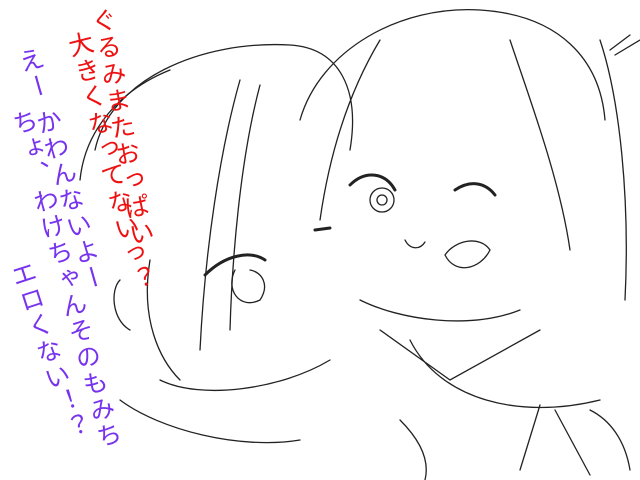 This screenshot has height=480, width=640. What do you see at coordinates (415, 244) in the screenshot?
I see `nose` at bounding box center [415, 244].